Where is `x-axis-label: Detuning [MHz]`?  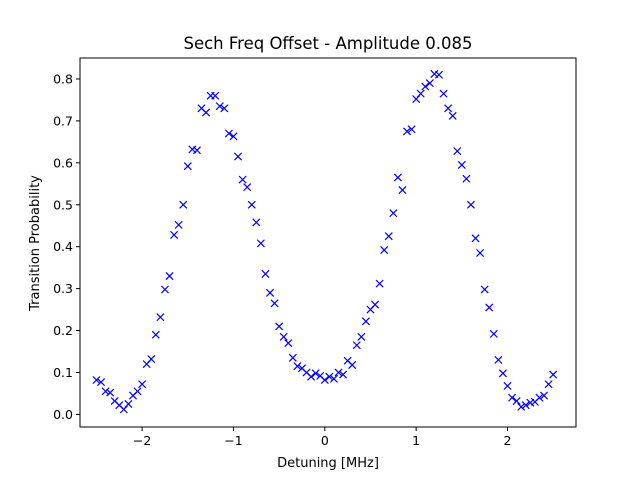 x-axis-label: Detuning [MHz] is located at coordinates (328, 463).